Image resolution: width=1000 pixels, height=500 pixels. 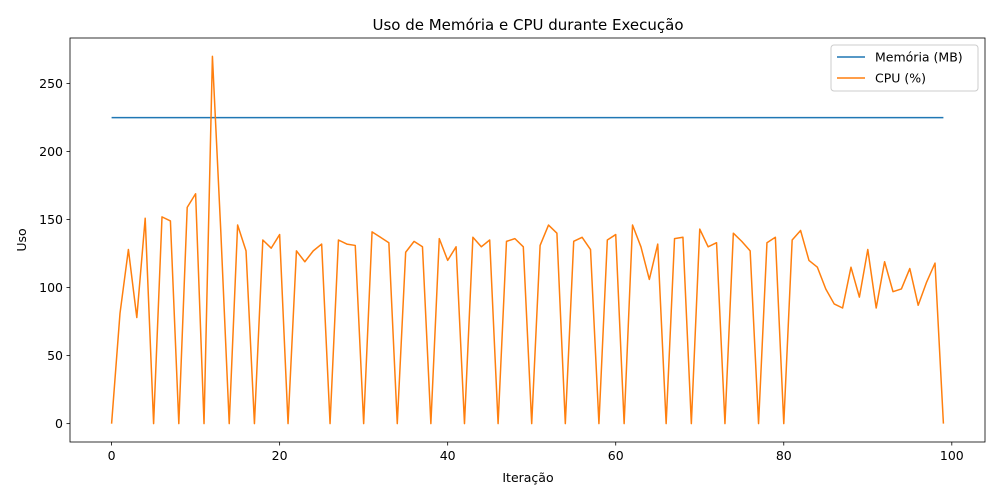 What do you see at coordinates (448, 455) in the screenshot?
I see `x-tick-label: 40` at bounding box center [448, 455].